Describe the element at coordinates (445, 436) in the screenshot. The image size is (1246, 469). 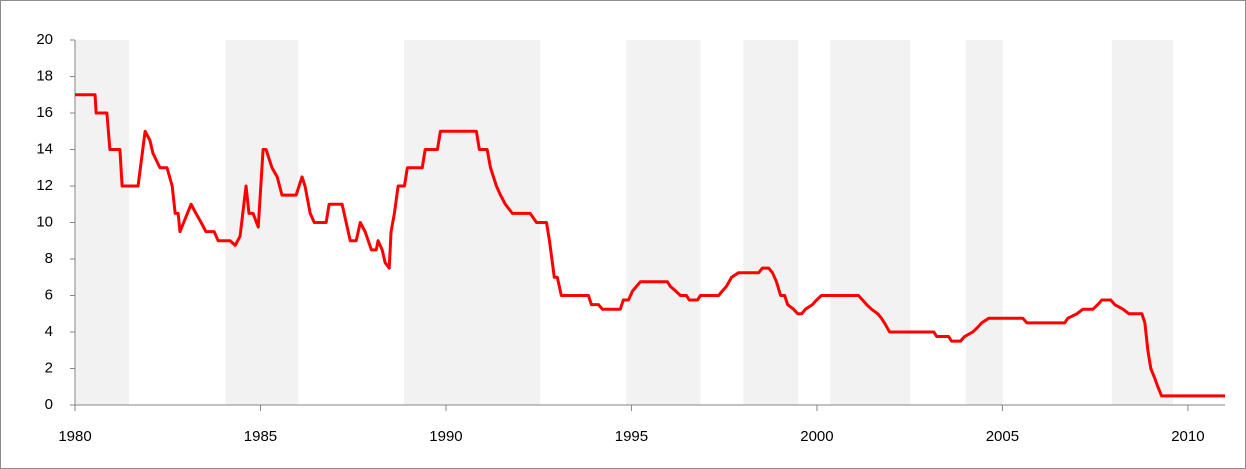
I see `x-tick-label: 1990` at that location.